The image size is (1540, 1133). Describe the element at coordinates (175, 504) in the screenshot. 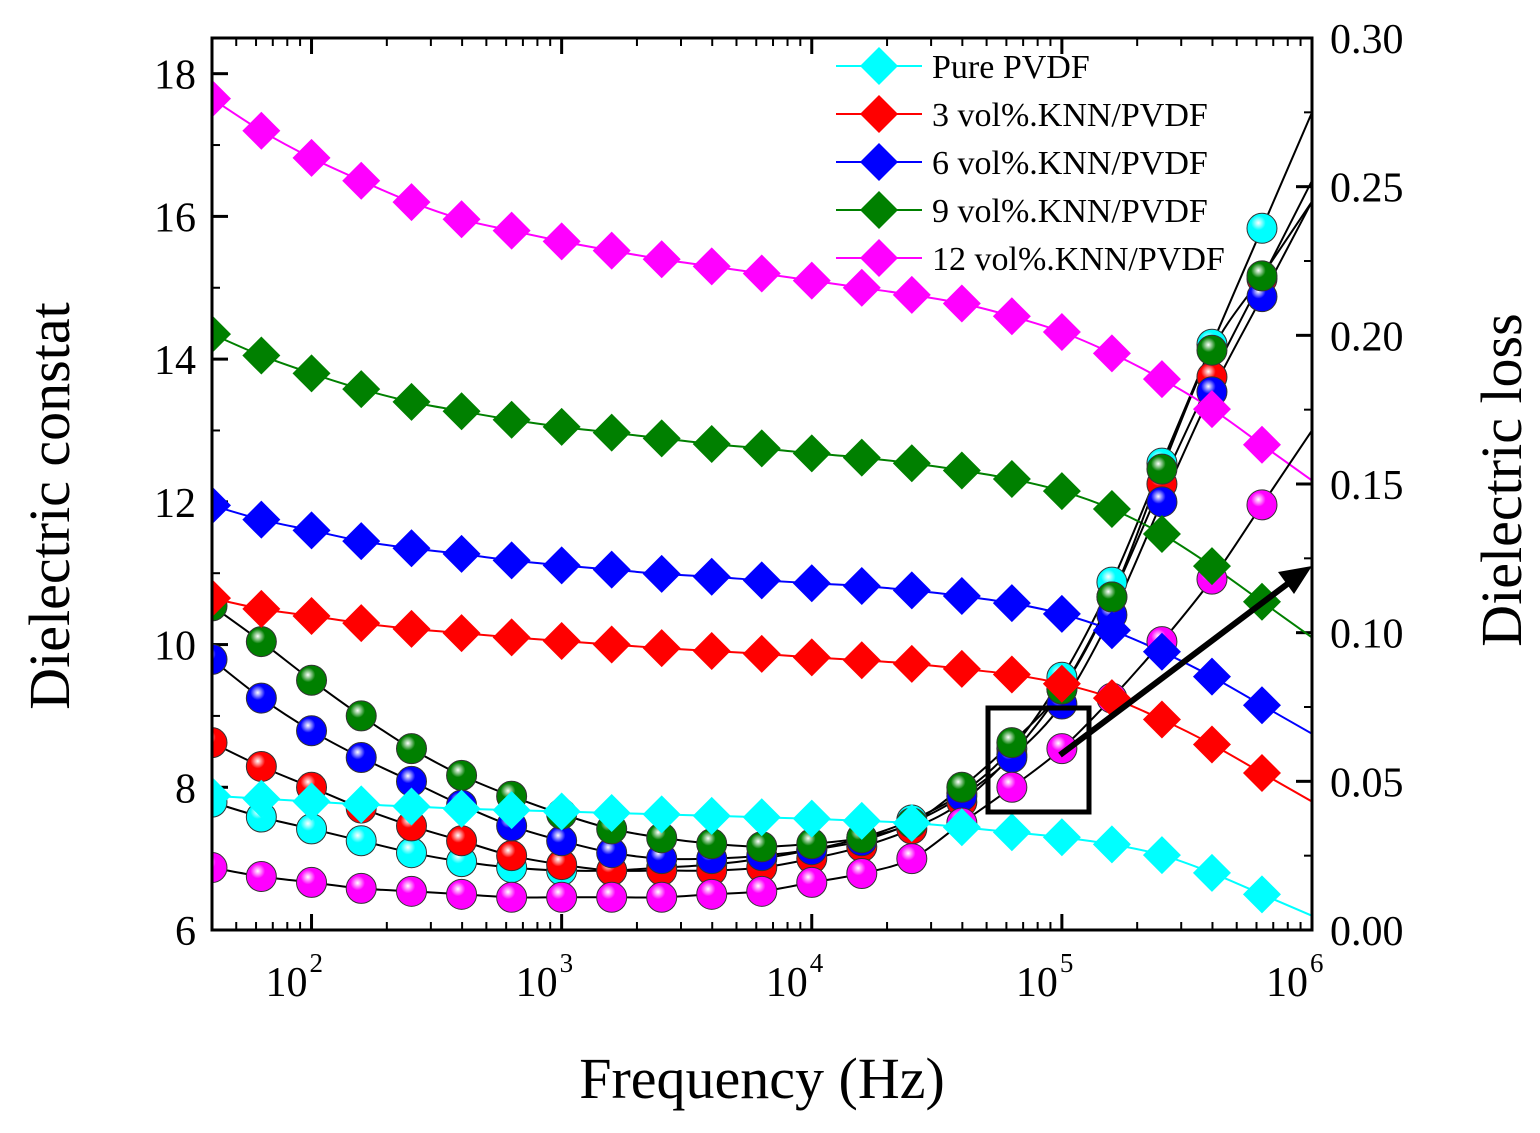

I see `y-left-tick-label: 12` at that location.